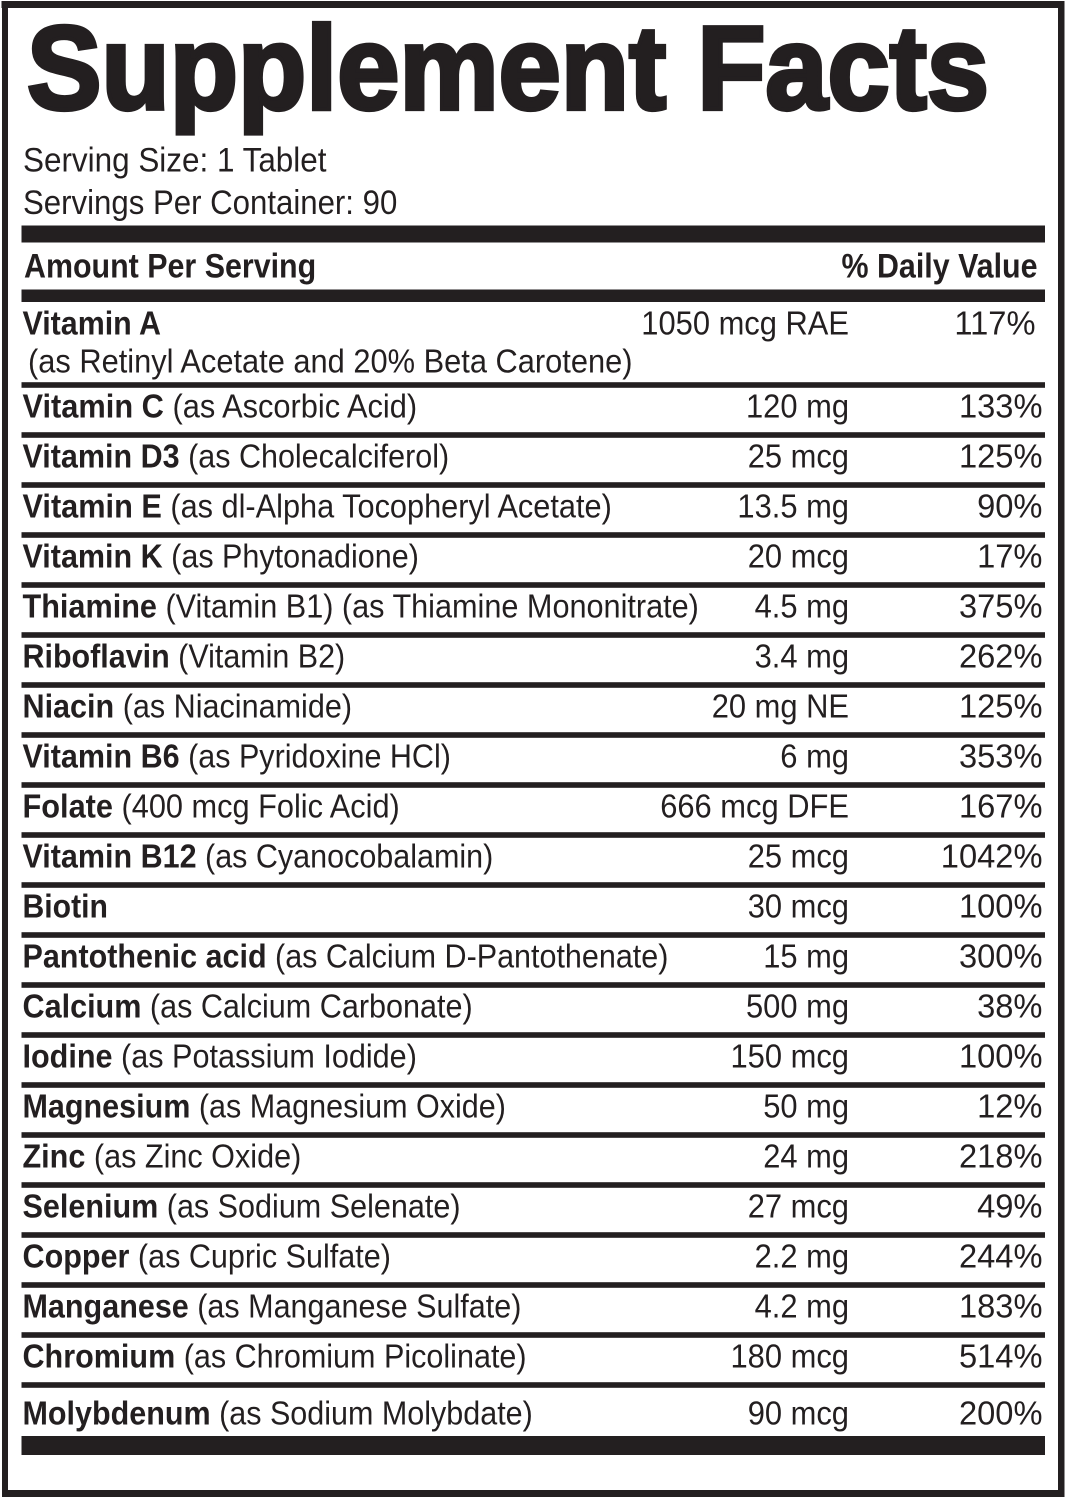  What do you see at coordinates (92, 324) in the screenshot?
I see `svg-text: Vitamin A` at bounding box center [92, 324].